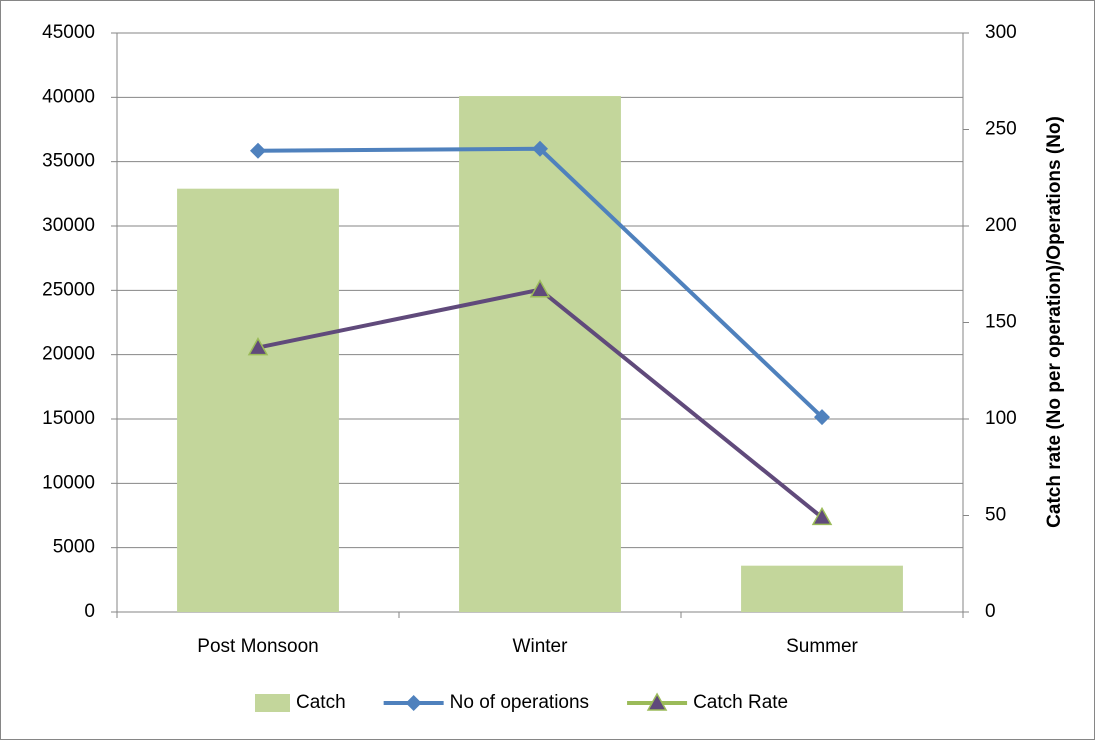  I want to click on y-tick-label: 25000, so click(68, 289).